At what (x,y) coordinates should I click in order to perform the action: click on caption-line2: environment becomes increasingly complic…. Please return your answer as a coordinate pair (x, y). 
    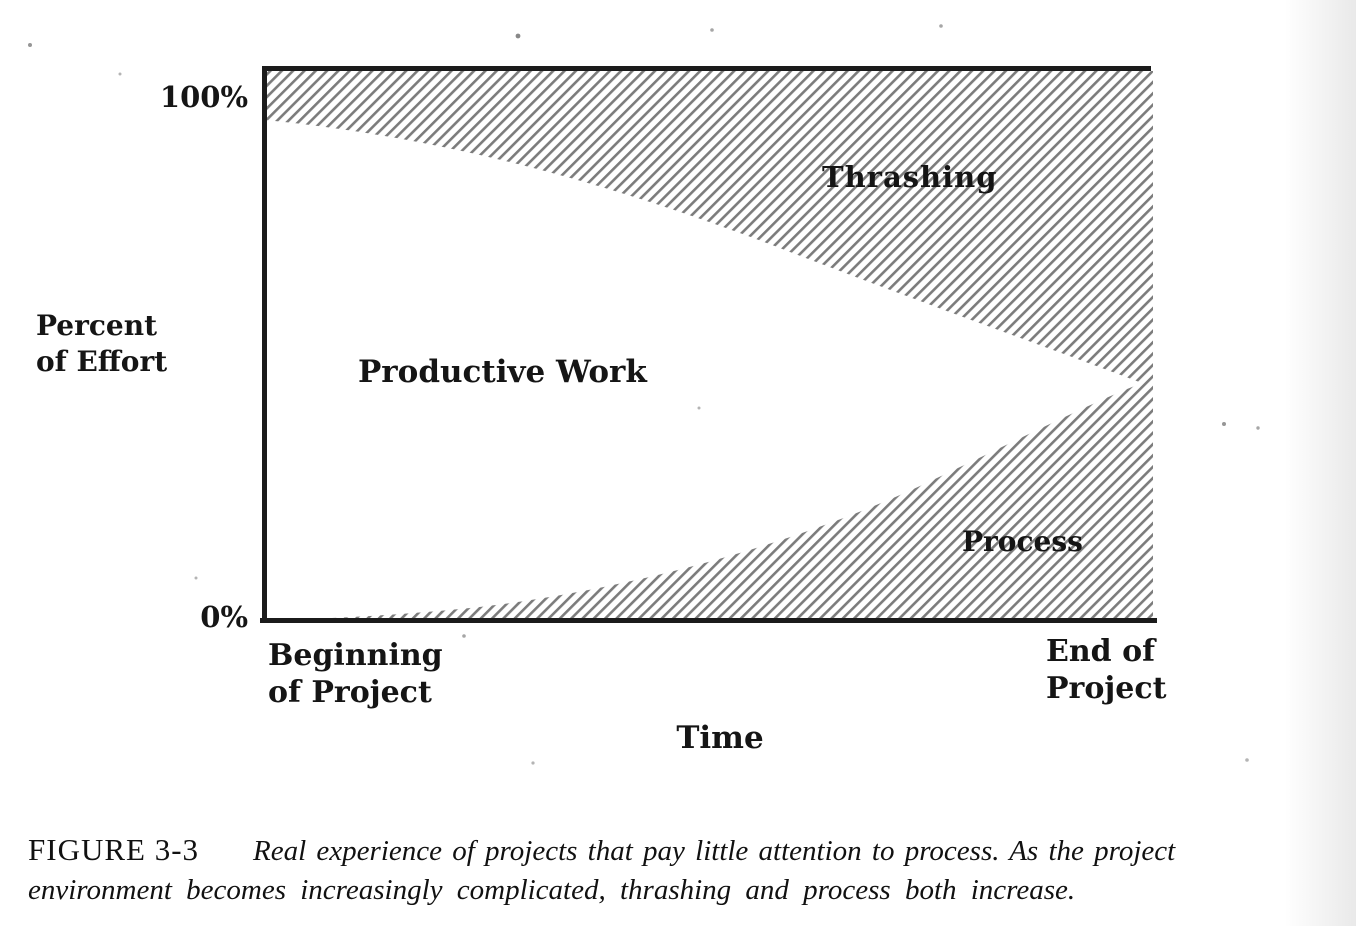
    Looking at the image, I should click on (552, 890).